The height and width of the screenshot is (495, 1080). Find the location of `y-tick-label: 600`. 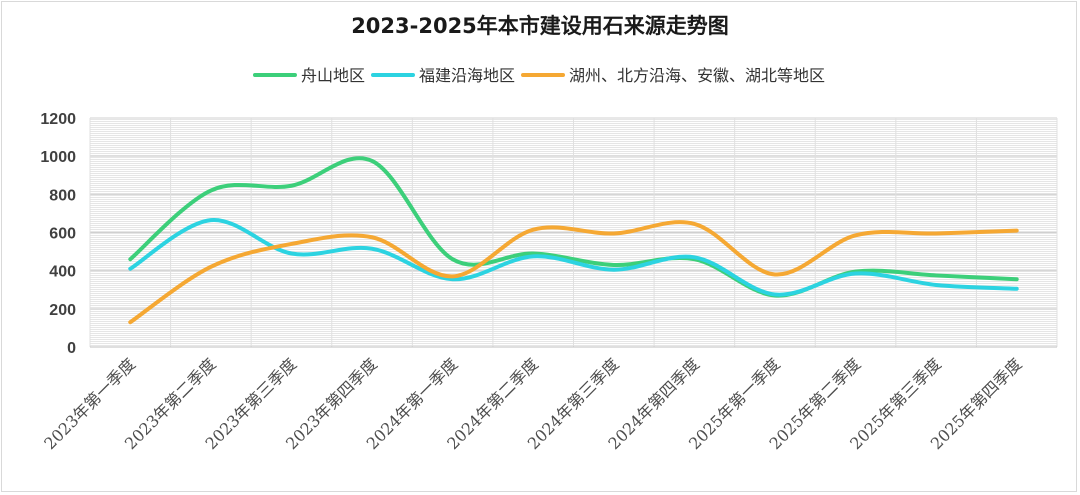

y-tick-label: 600 is located at coordinates (62, 234).